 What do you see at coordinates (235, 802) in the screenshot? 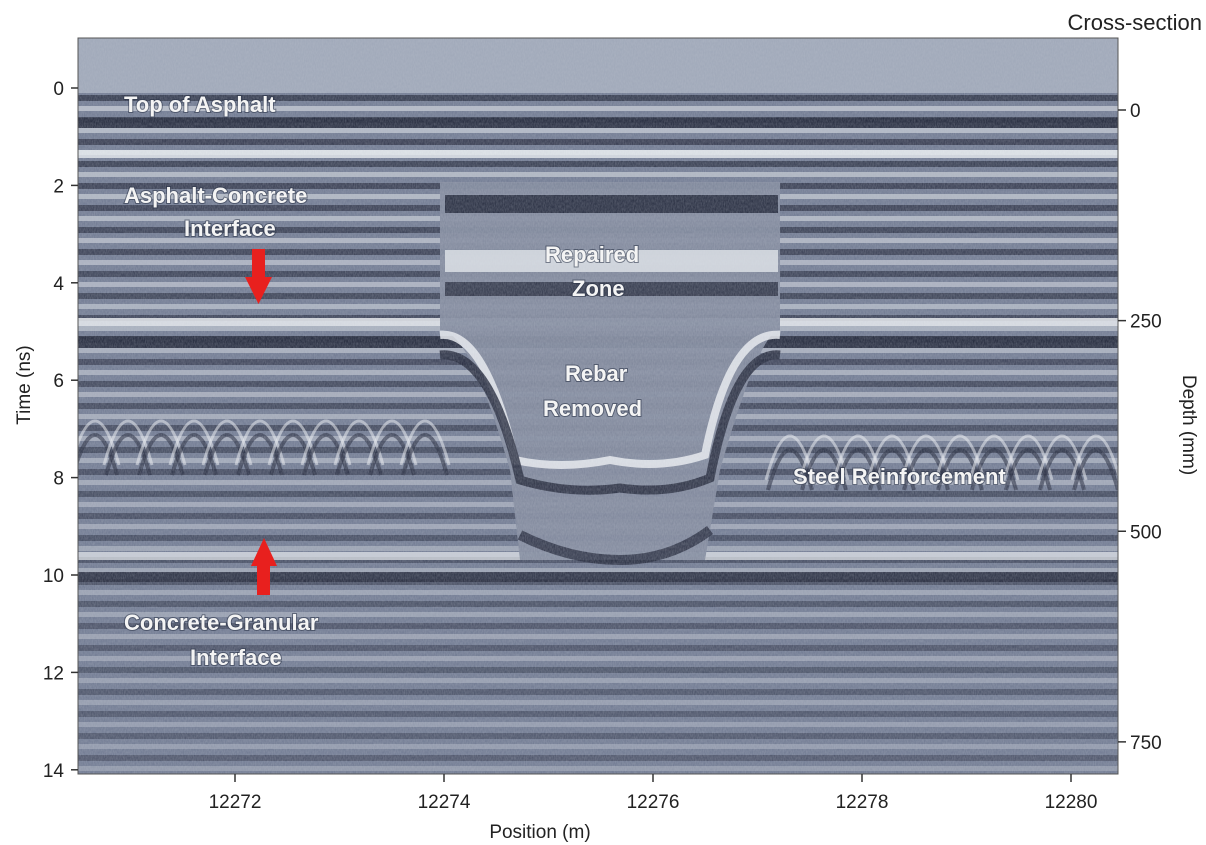
I see `x-tick-label: 12272` at bounding box center [235, 802].